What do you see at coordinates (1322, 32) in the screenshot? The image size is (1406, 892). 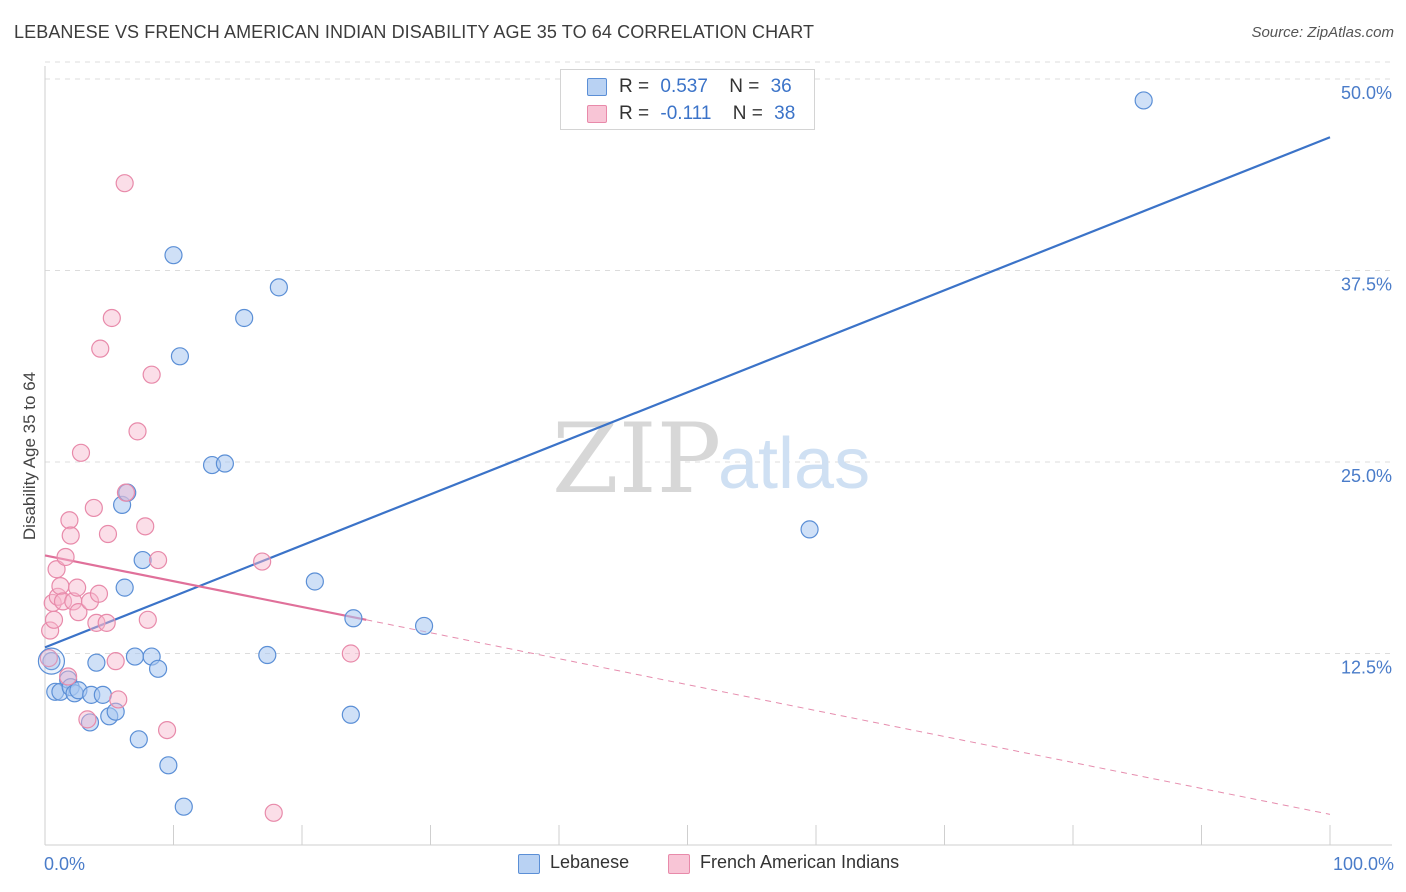 I see `source-label: Source: ZipAtlas.com` at bounding box center [1322, 32].